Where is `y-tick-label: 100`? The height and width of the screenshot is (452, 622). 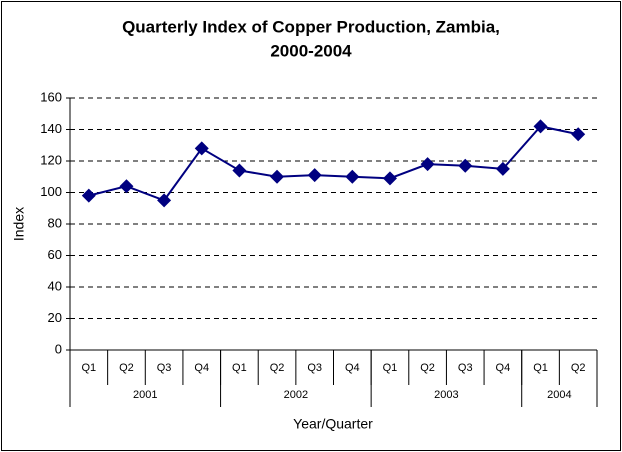
y-tick-label: 100 is located at coordinates (51, 191).